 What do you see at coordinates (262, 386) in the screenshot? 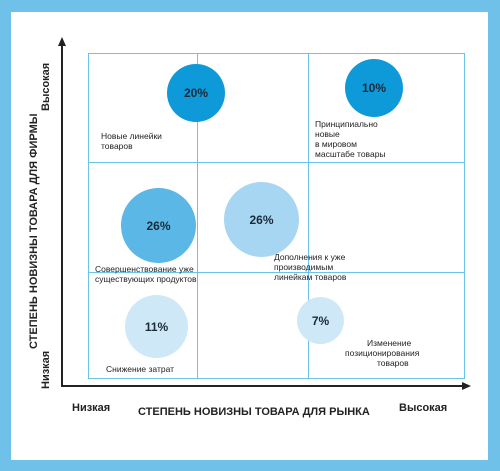
I see `x-axis` at bounding box center [262, 386].